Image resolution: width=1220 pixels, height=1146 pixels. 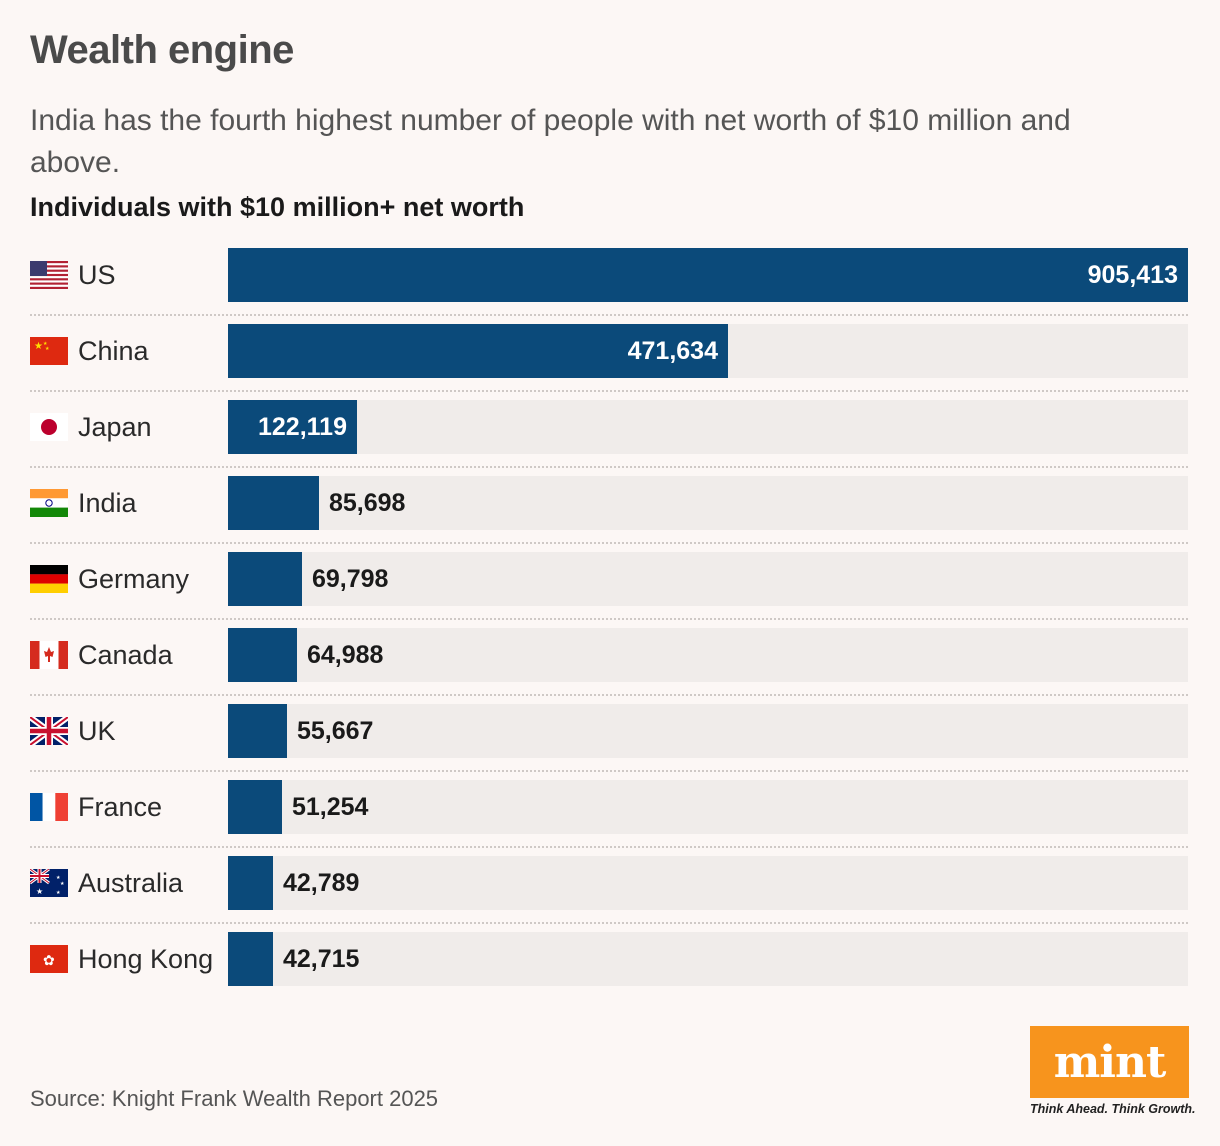 What do you see at coordinates (1113, 1109) in the screenshot?
I see `logo-tagline: Think Ahead. Think Growth.` at bounding box center [1113, 1109].